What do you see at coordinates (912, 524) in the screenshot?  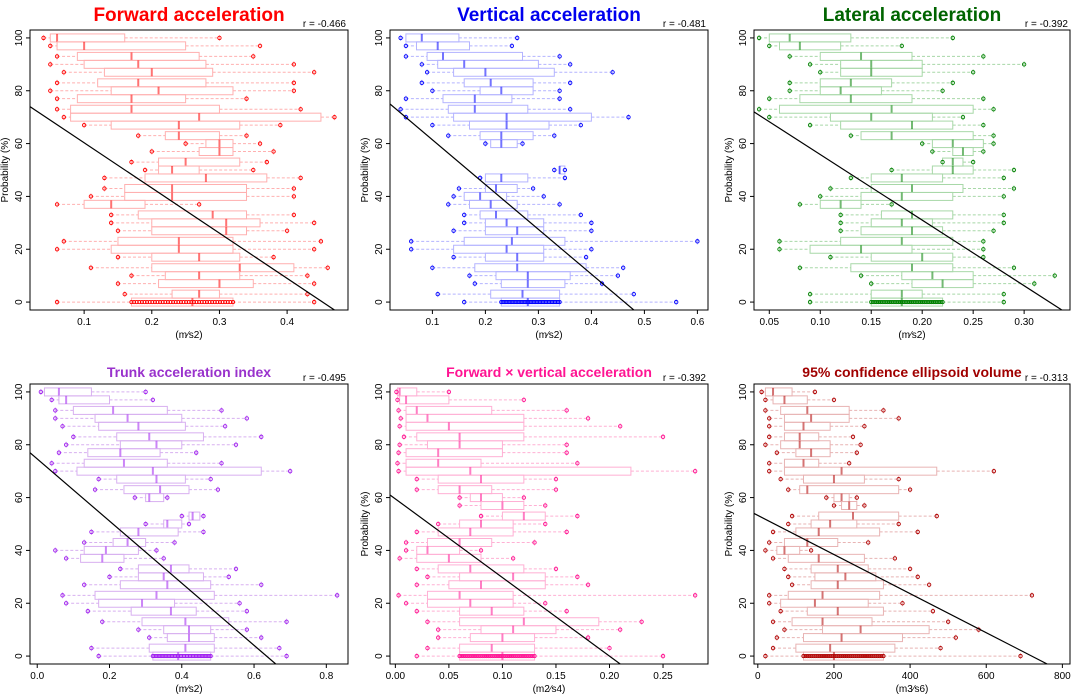 I see `plot-frame` at bounding box center [912, 524].